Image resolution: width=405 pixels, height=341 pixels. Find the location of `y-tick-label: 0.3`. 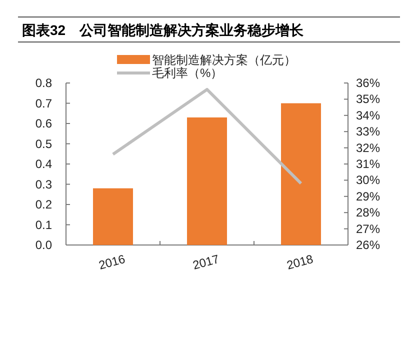

y-tick-label: 0.3 is located at coordinates (43, 184).